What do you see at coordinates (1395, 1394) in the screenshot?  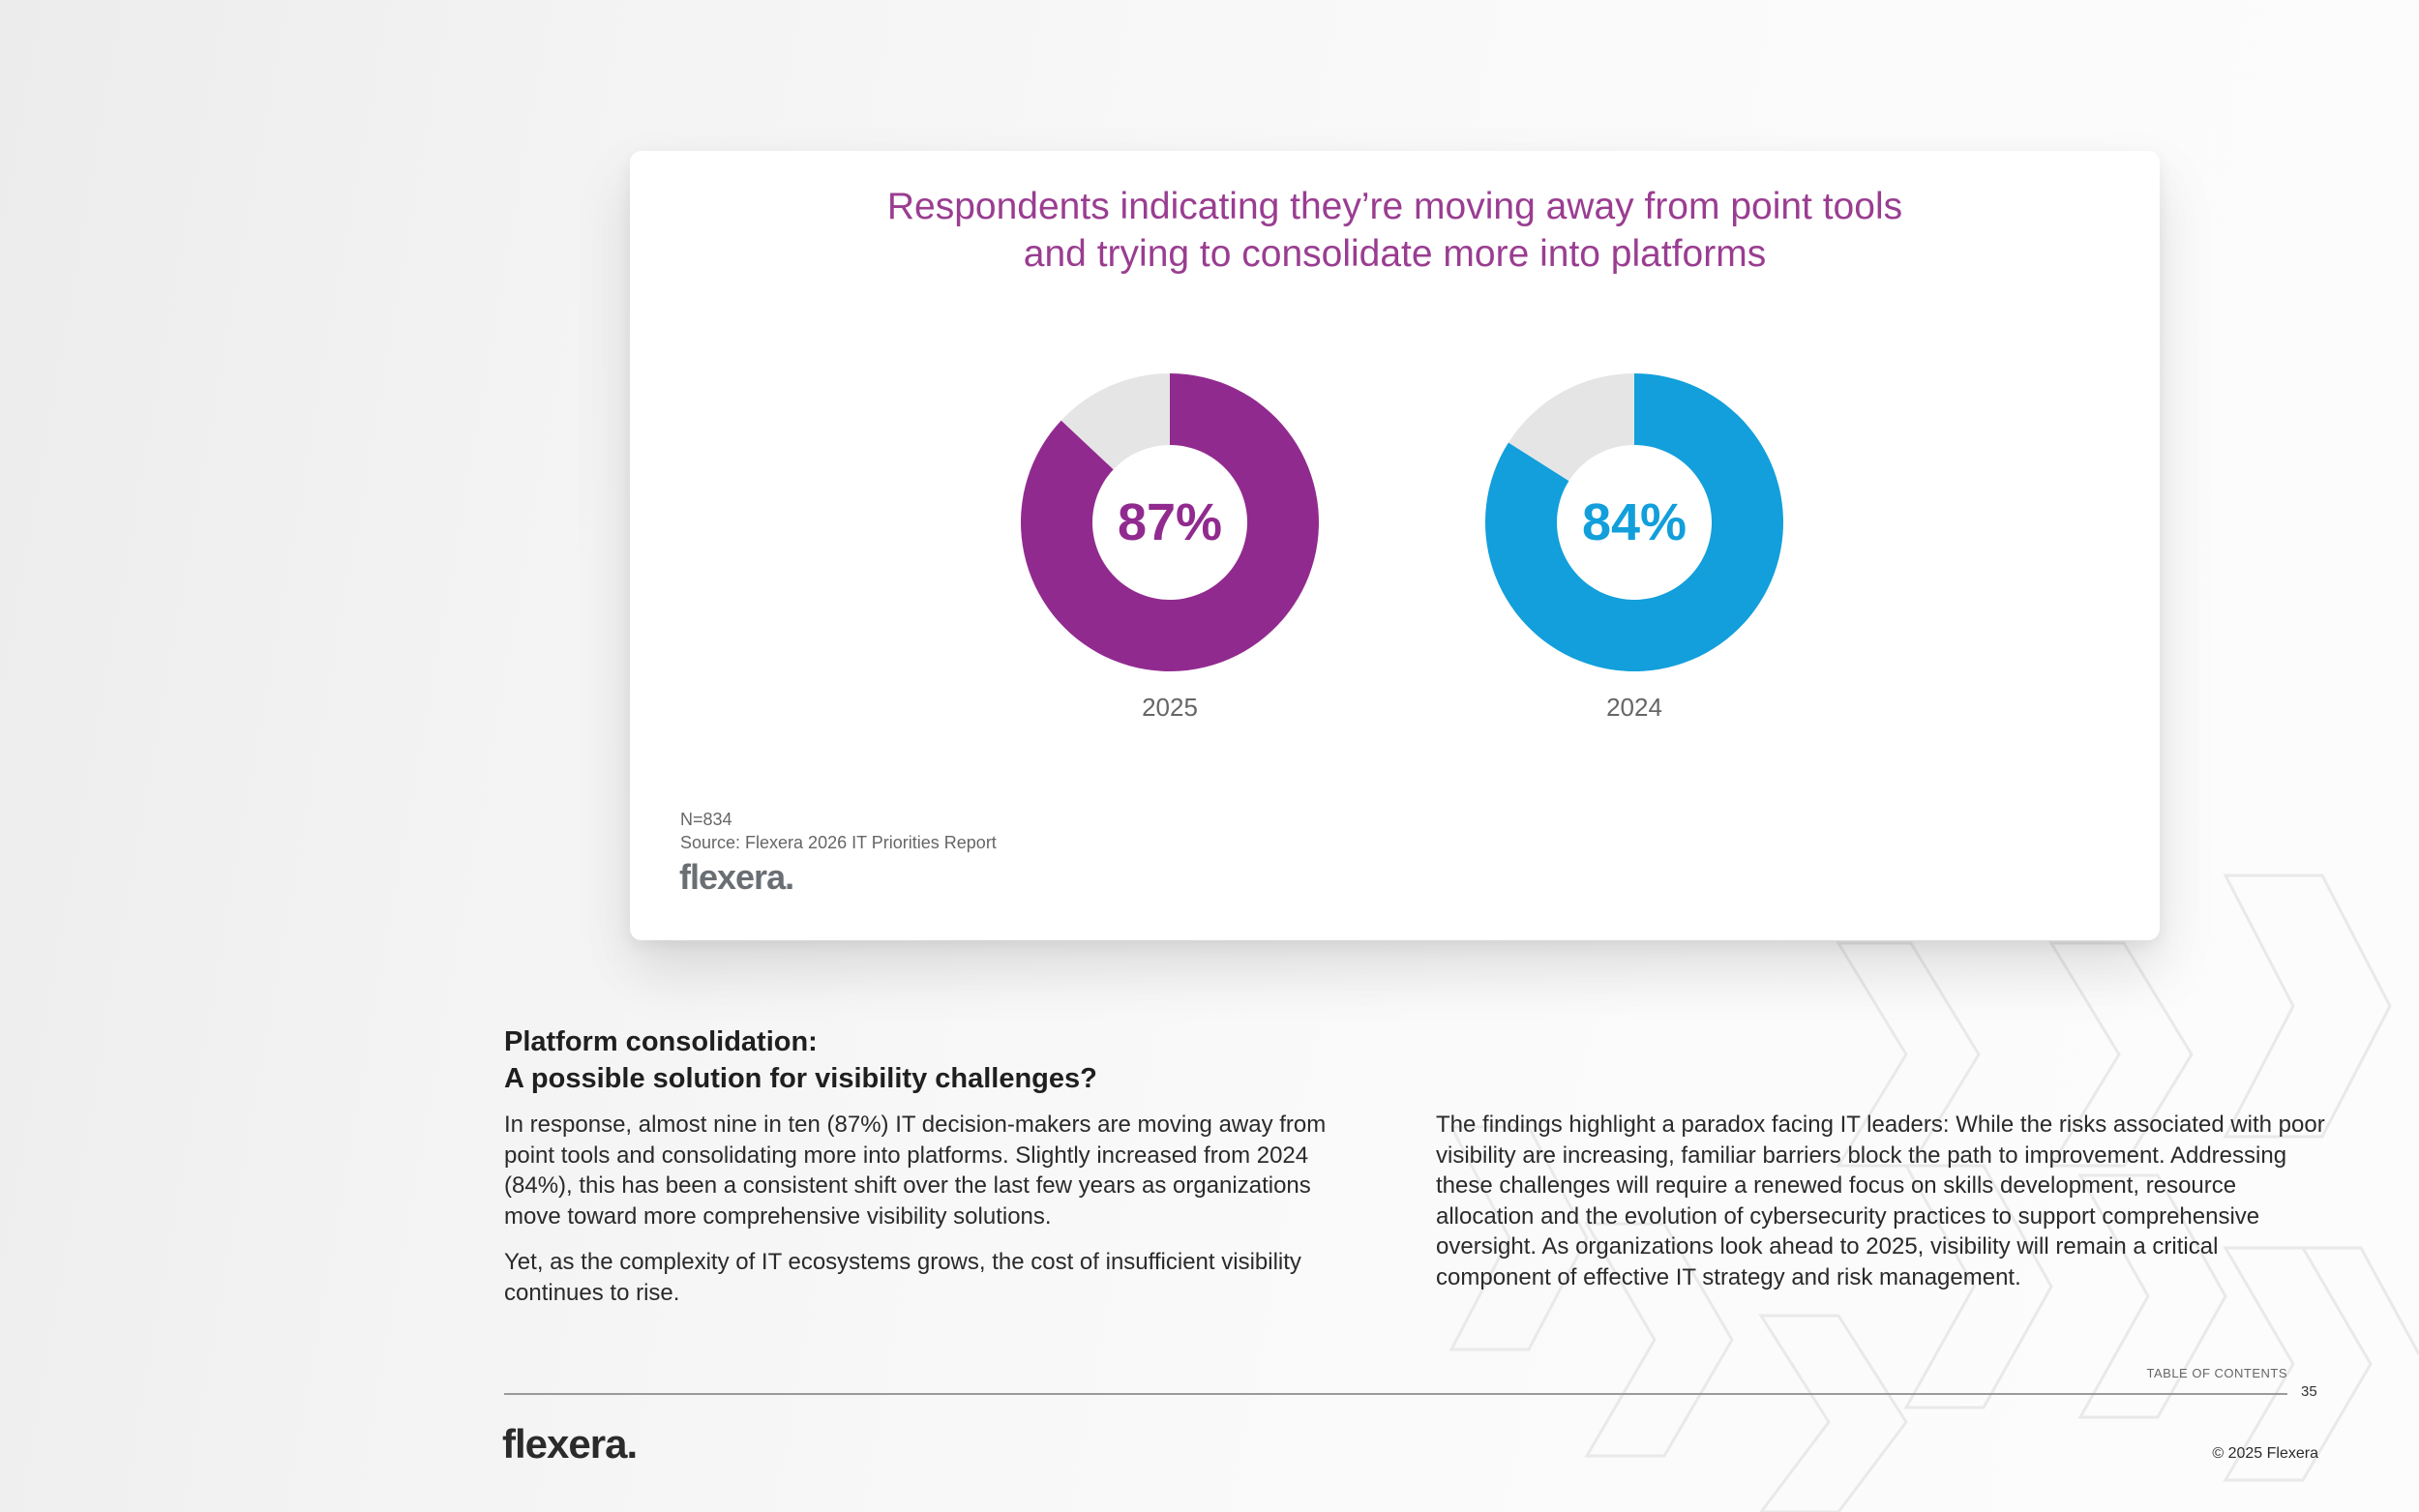 I see `footer-divider` at bounding box center [1395, 1394].